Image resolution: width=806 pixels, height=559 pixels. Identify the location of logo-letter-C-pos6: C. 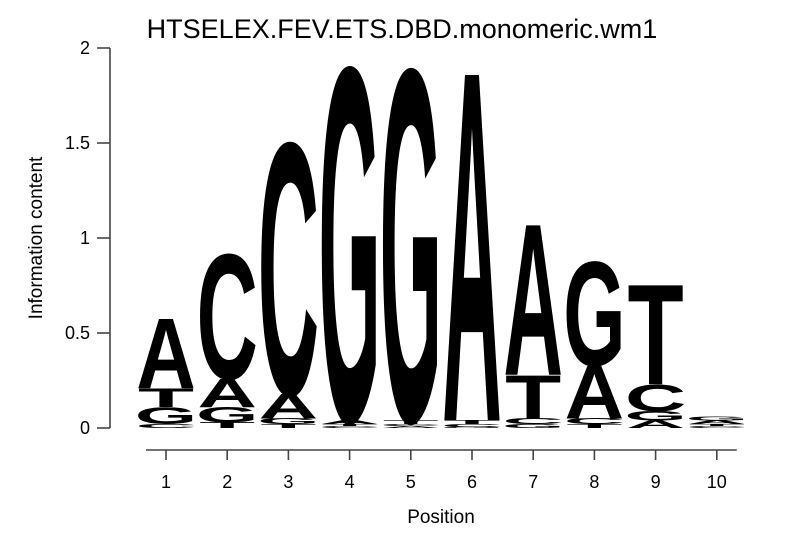
(471, 425).